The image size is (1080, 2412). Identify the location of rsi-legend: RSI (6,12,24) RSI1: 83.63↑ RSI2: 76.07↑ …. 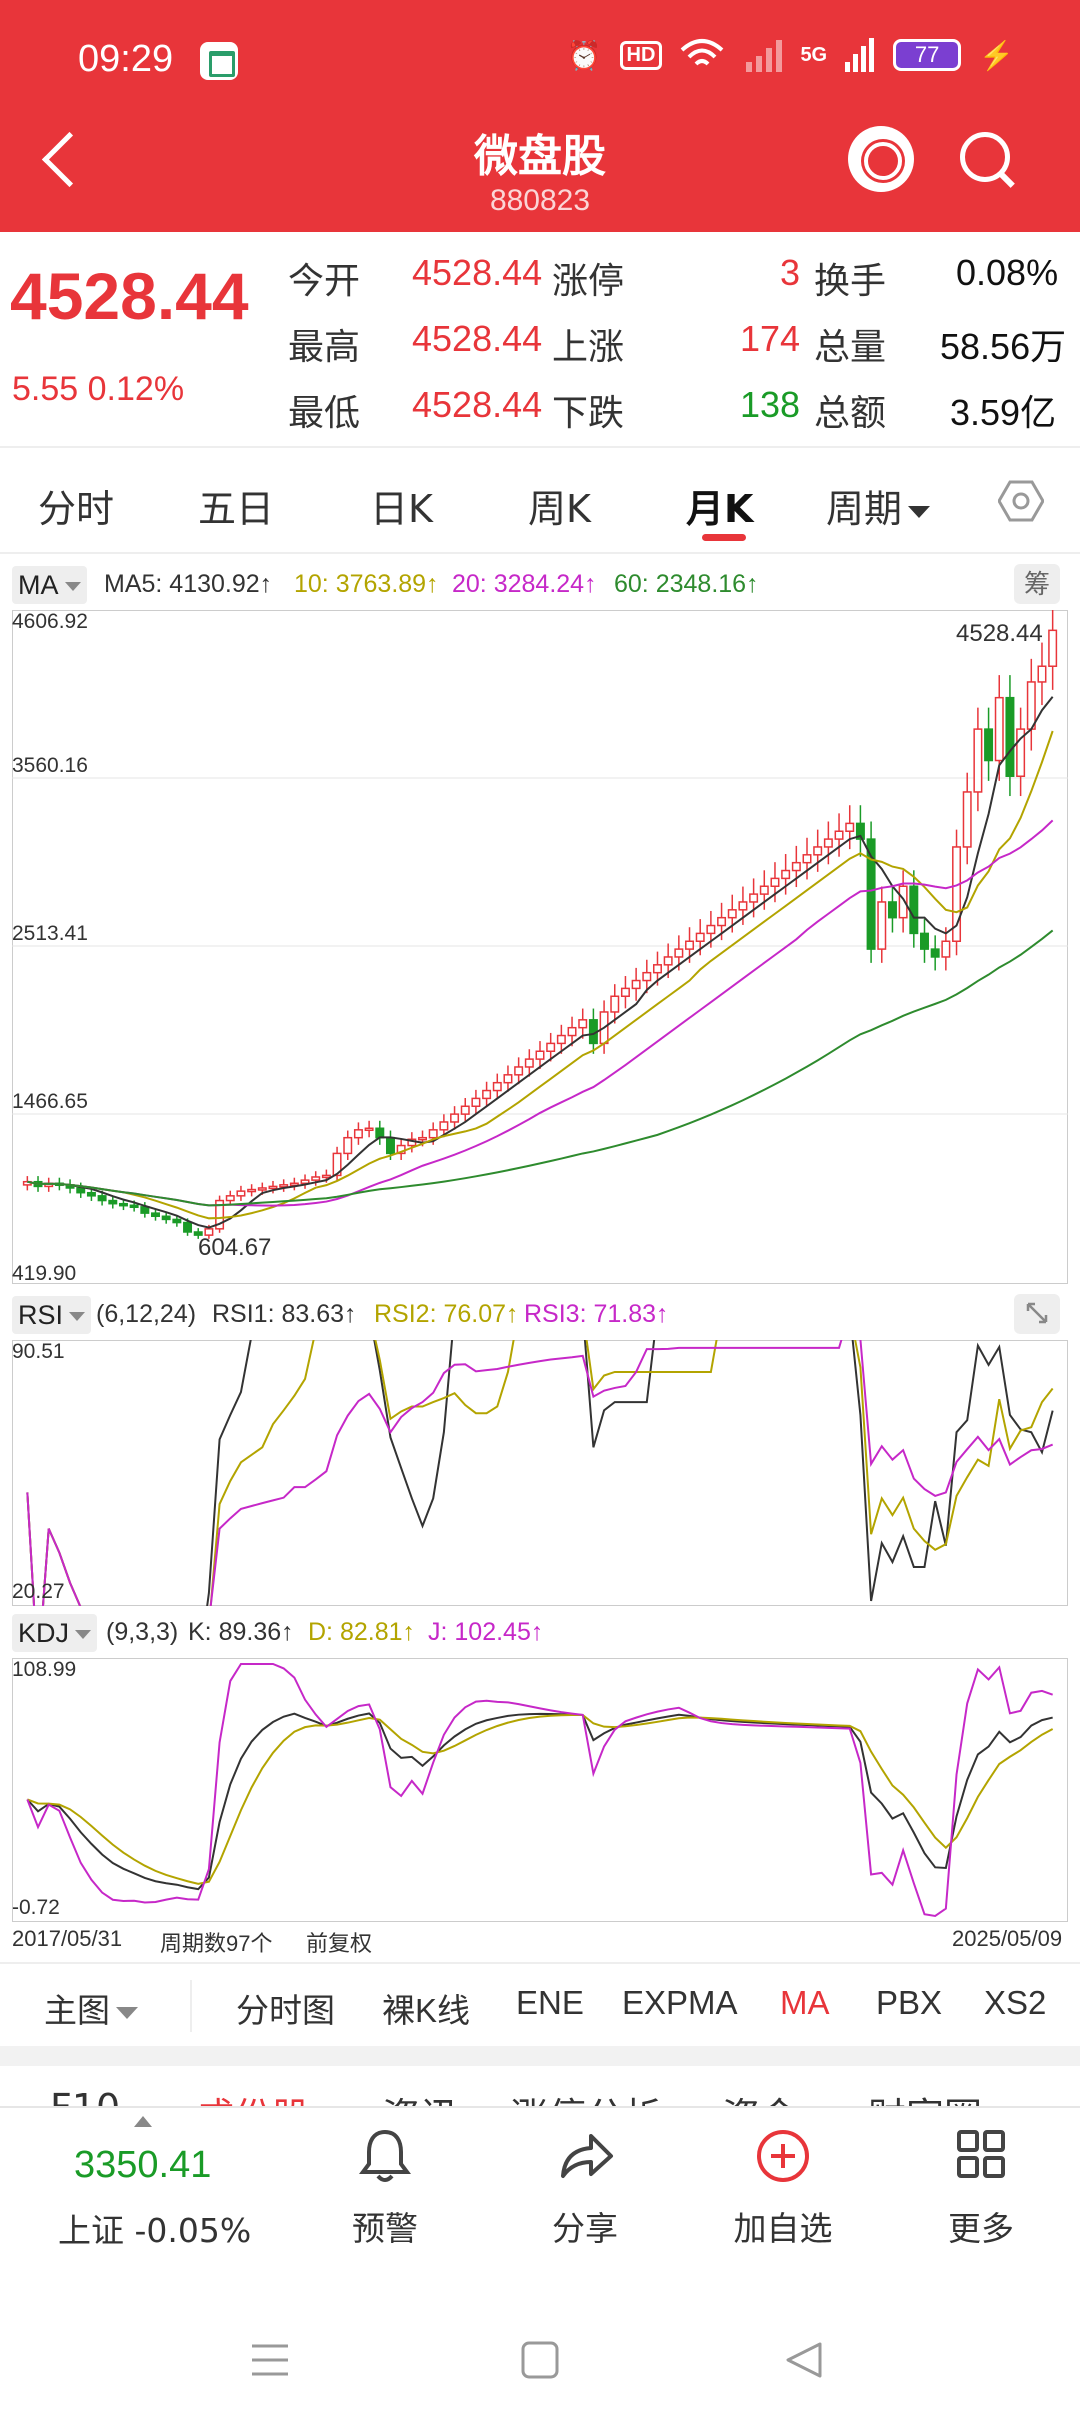
(540, 1315).